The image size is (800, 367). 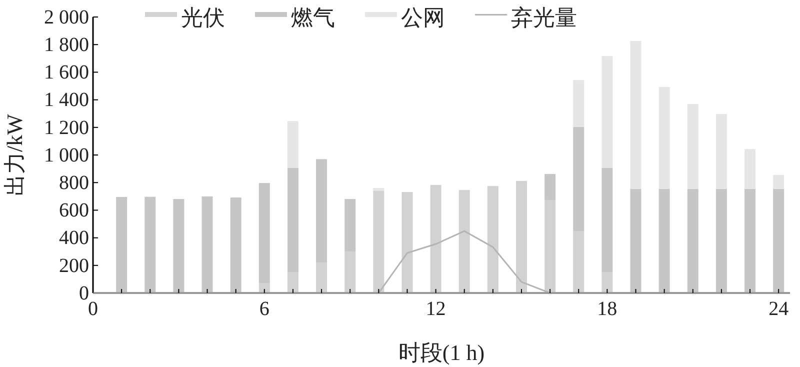 I want to click on y-tick-label: 0, so click(x=84, y=293).